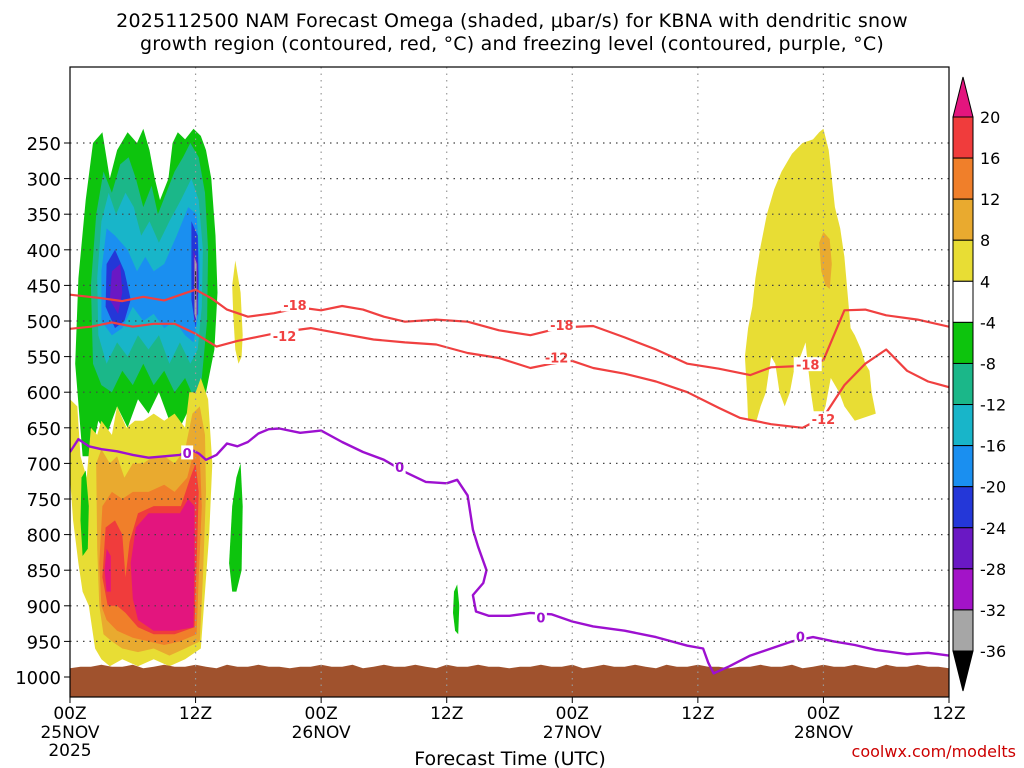 This screenshot has width=1024, height=768. Describe the element at coordinates (988, 363) in the screenshot. I see `colorbar-label-6: -8` at that location.